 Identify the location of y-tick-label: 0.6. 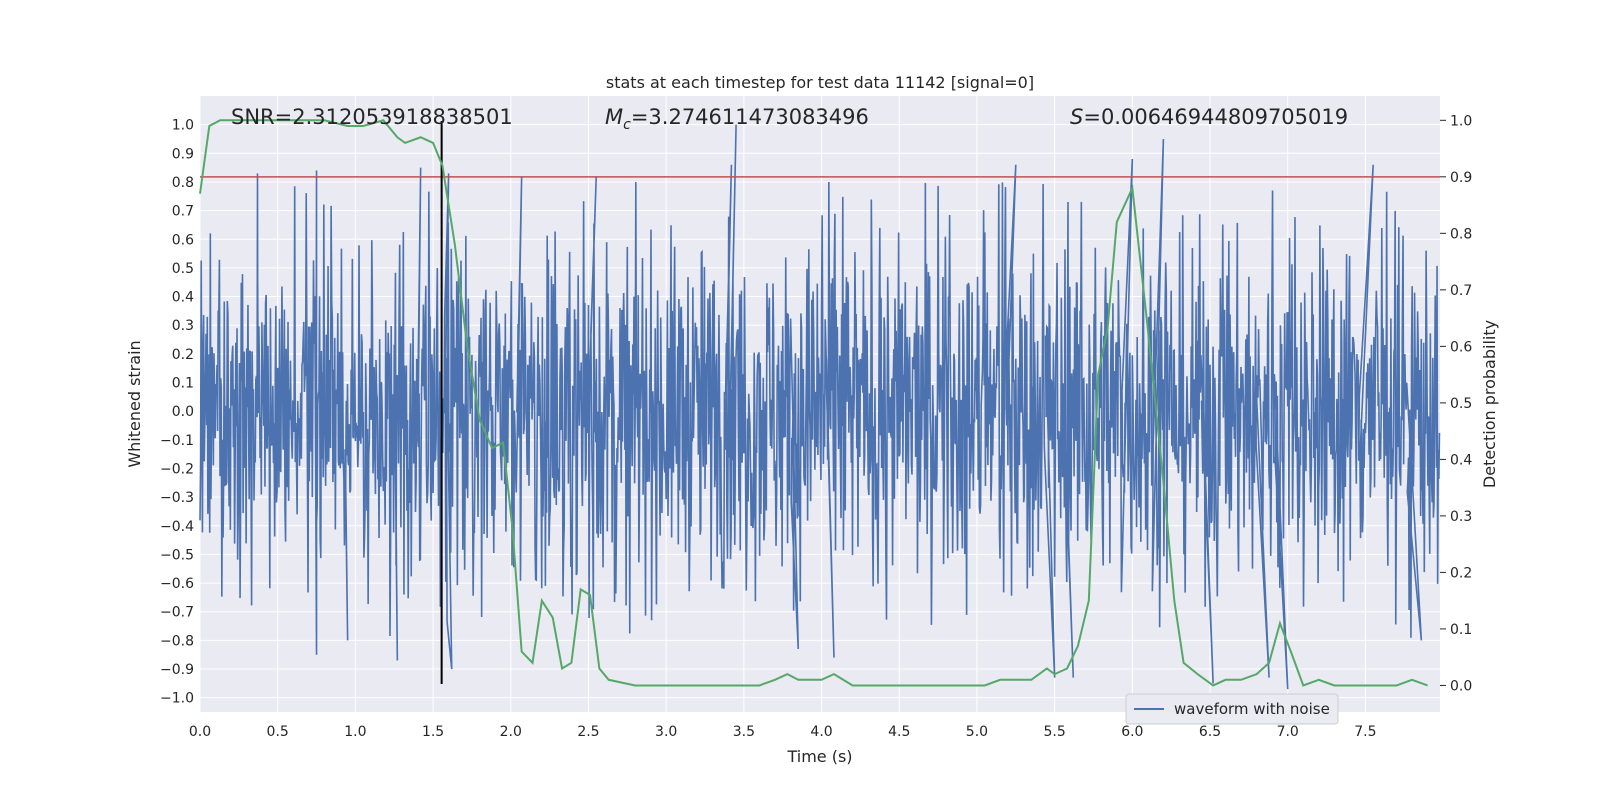
(183, 240).